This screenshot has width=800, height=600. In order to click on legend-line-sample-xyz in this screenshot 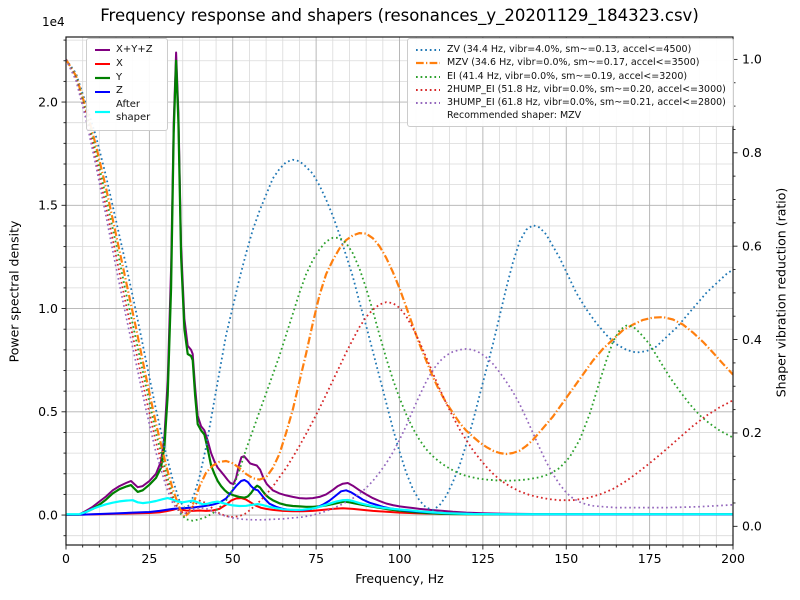, I will do `click(102, 50)`.